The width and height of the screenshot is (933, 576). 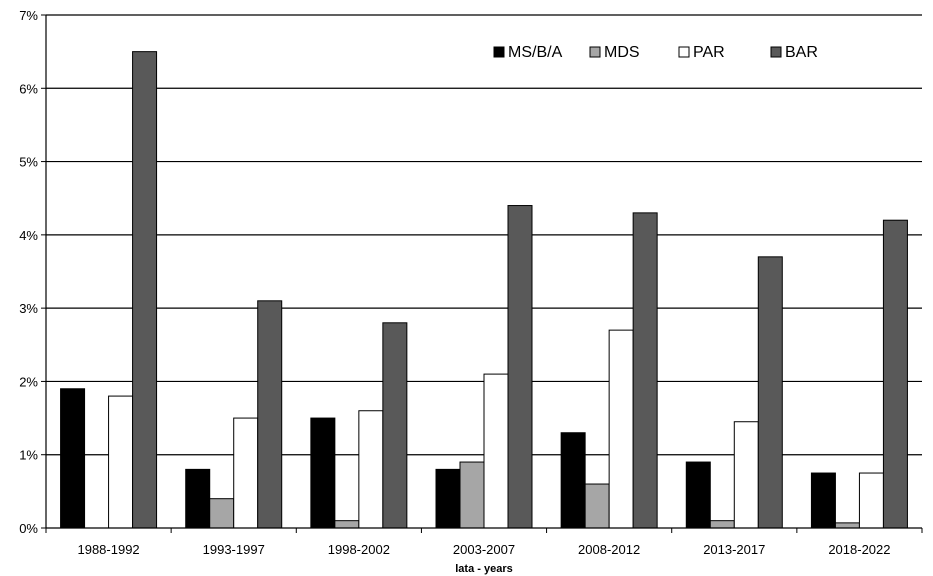 What do you see at coordinates (698, 495) in the screenshot?
I see `bar-ms-b-a-2013-2017` at bounding box center [698, 495].